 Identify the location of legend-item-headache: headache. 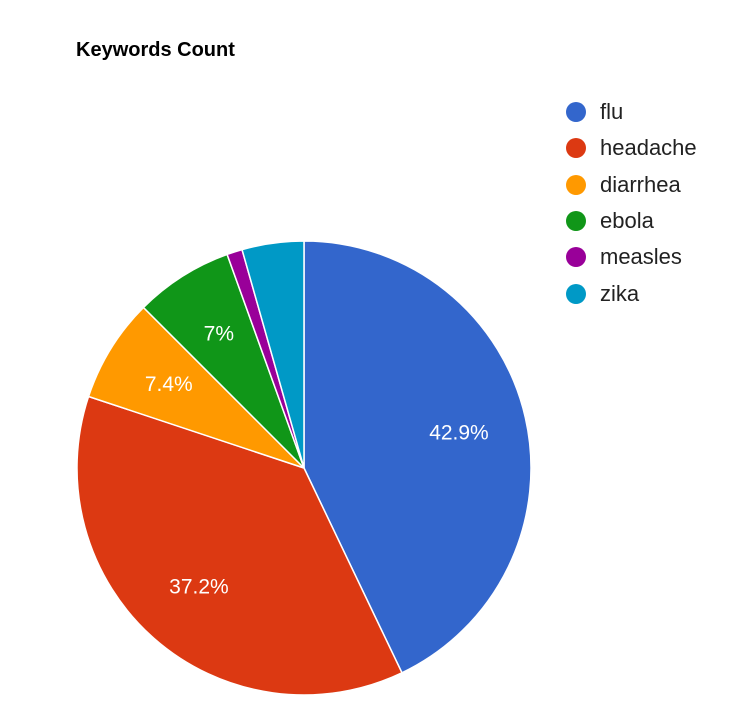
(631, 148).